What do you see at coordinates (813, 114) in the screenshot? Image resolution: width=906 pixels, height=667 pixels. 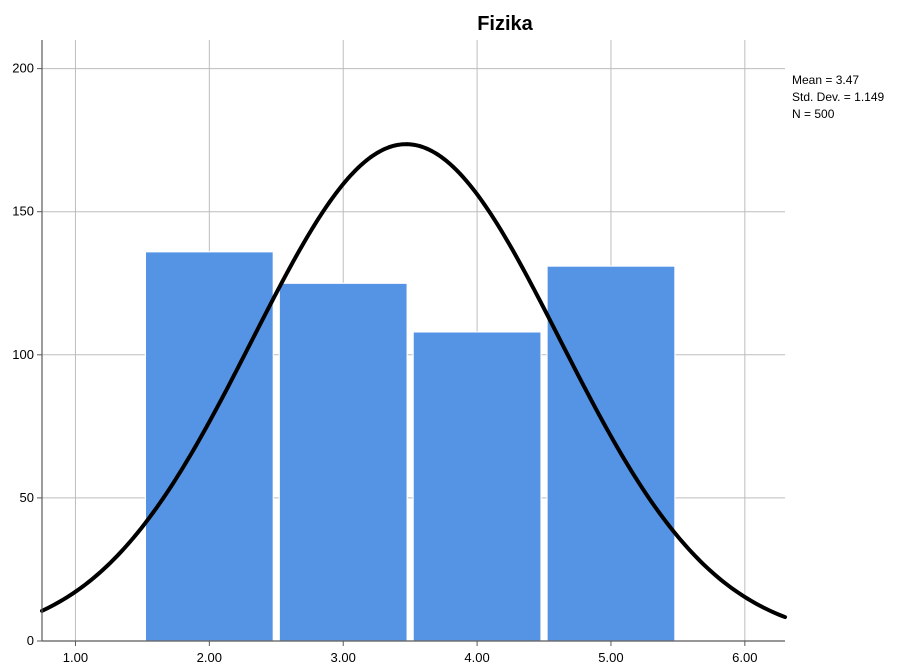 I see `n-label: N = 500` at bounding box center [813, 114].